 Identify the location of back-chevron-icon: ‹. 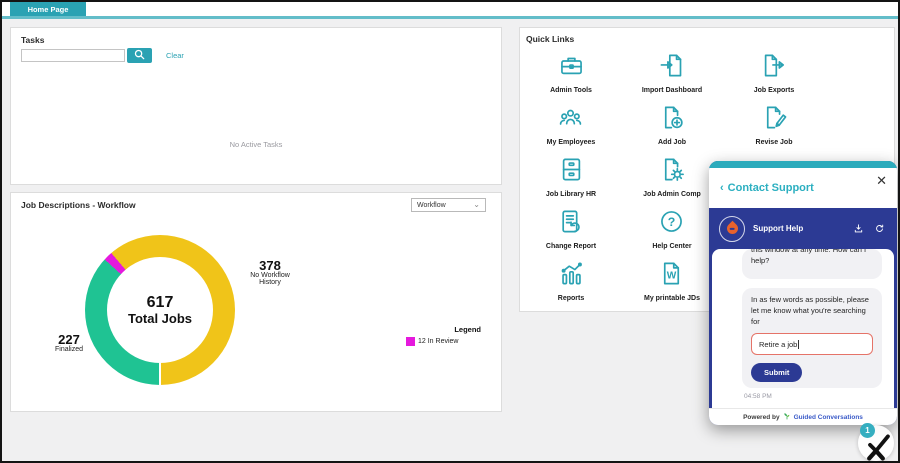
(722, 188).